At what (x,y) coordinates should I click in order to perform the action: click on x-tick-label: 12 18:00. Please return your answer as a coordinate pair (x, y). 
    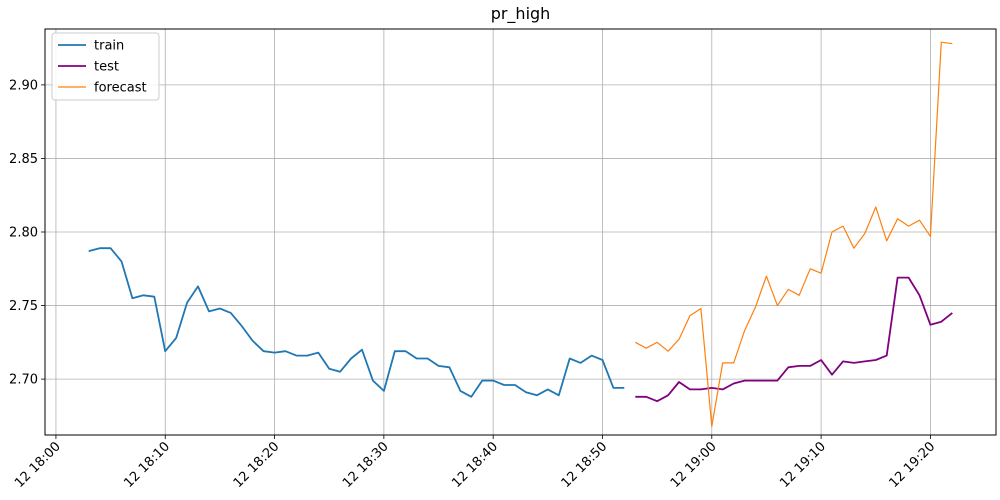
    Looking at the image, I should click on (38, 465).